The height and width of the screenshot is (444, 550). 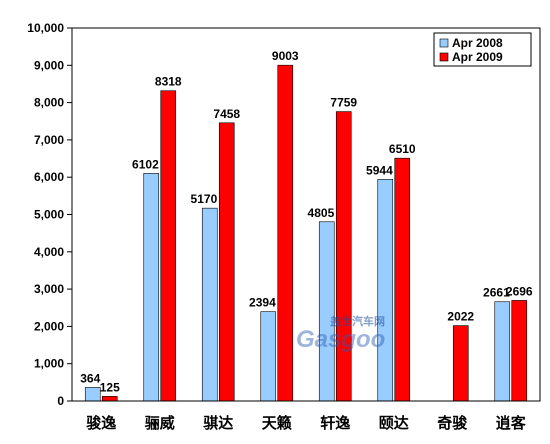 What do you see at coordinates (49, 364) in the screenshot?
I see `y-tick-label: 1,000` at bounding box center [49, 364].